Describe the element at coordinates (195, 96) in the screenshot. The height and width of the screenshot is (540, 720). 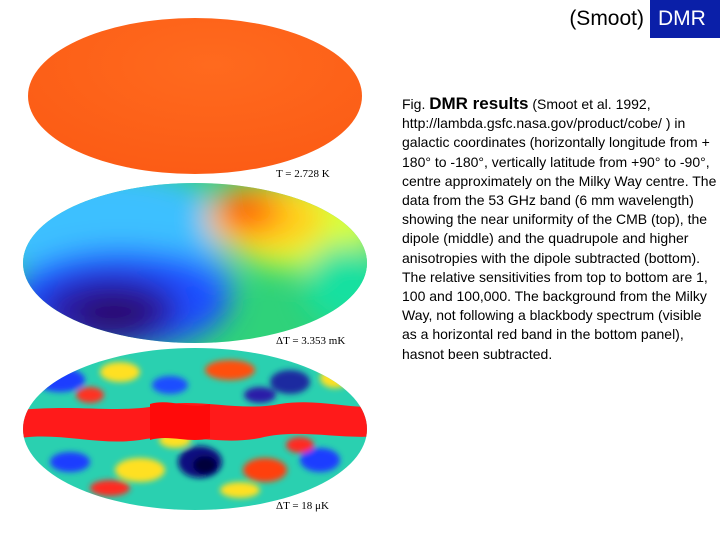
I see `cmb-uniform-map` at that location.